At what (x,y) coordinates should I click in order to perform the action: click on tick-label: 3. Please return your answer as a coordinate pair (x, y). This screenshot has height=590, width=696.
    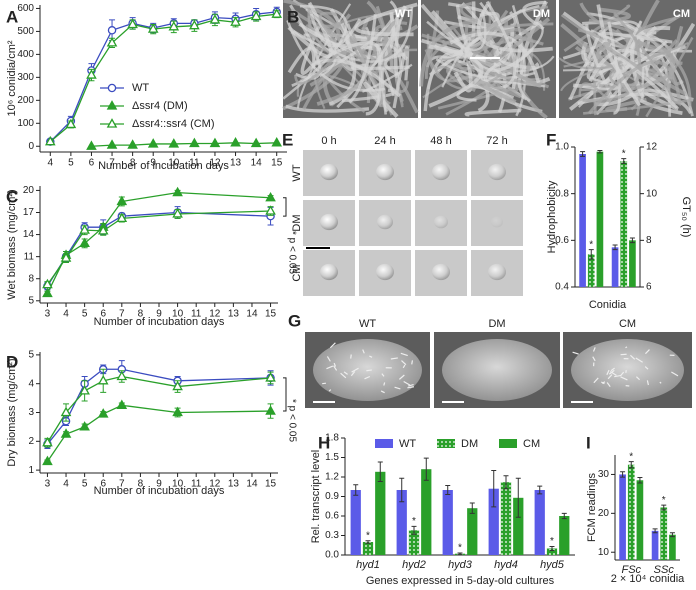
    Looking at the image, I should click on (48, 484).